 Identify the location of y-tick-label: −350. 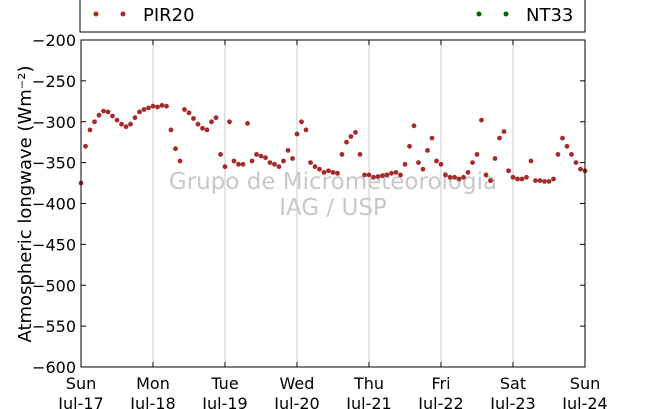
(54, 163).